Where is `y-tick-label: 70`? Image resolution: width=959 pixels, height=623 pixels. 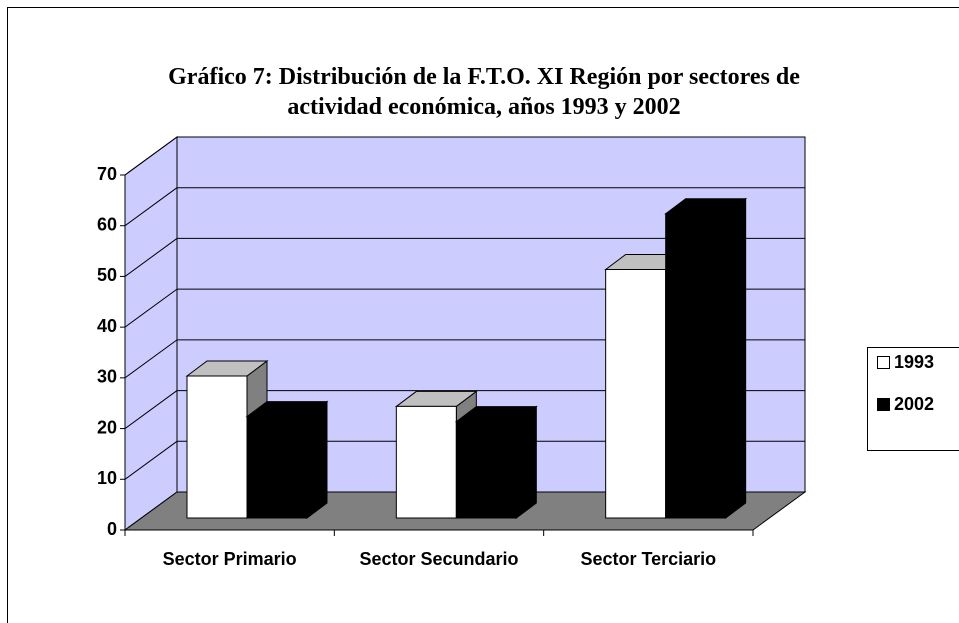
y-tick-label: 70 is located at coordinates (107, 174).